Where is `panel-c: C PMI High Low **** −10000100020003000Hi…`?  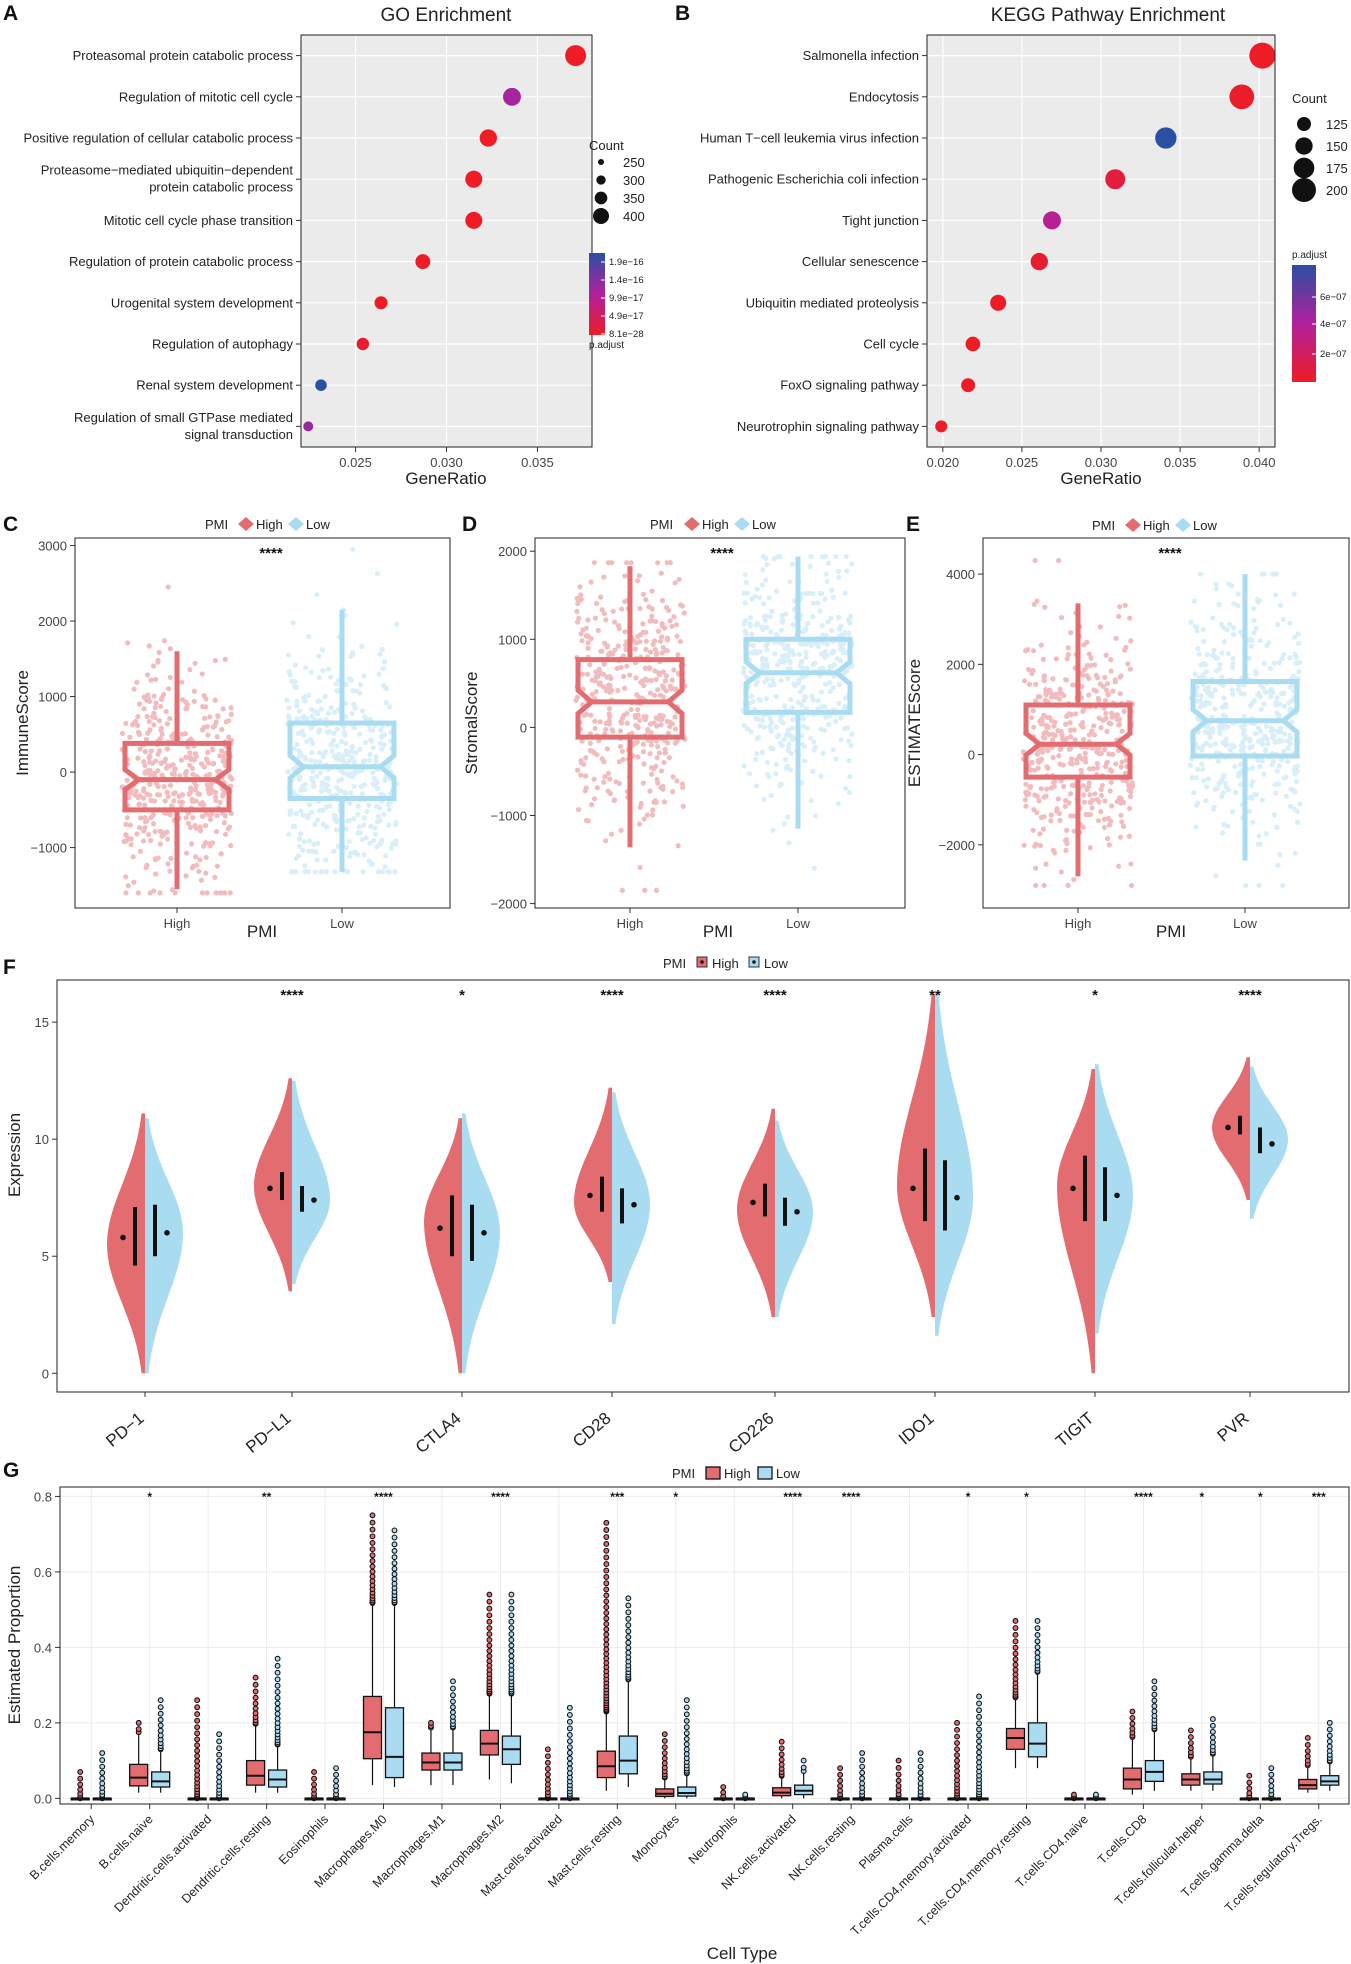
panel-c: C PMI High Low **** −10000100020003000Hi… is located at coordinates (227, 727).